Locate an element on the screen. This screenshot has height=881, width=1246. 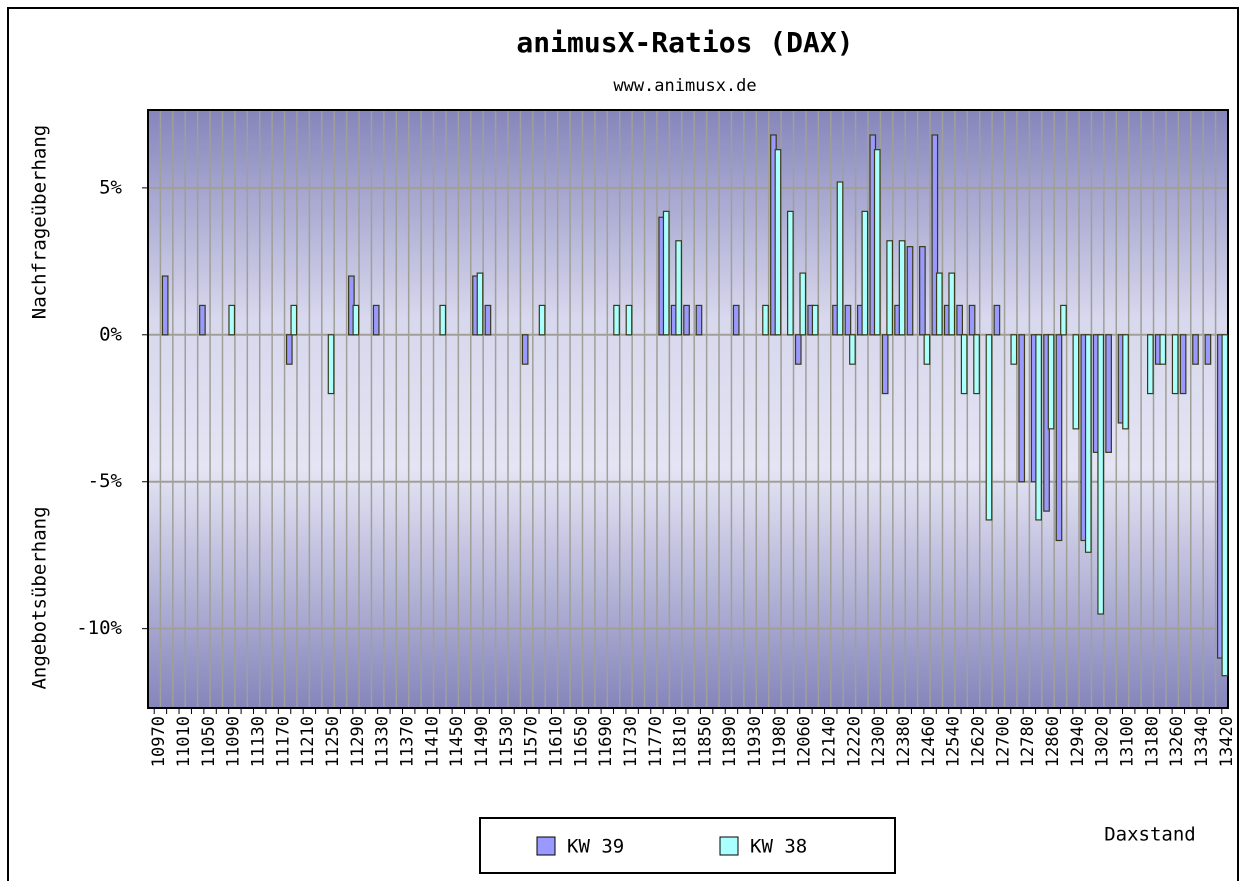
x-tick-label: 11850 is located at coordinates (705, 741).